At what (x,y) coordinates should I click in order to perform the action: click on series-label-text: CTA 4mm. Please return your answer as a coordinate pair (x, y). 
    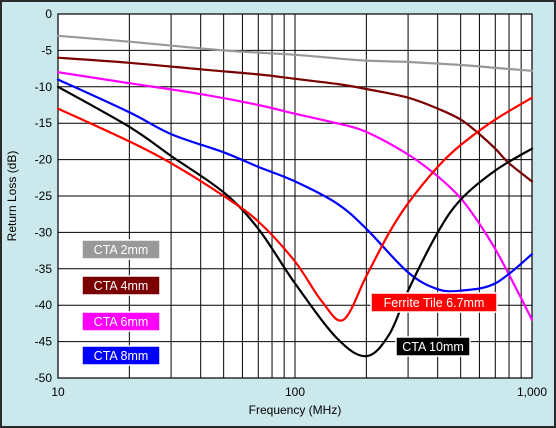
    Looking at the image, I should click on (121, 286).